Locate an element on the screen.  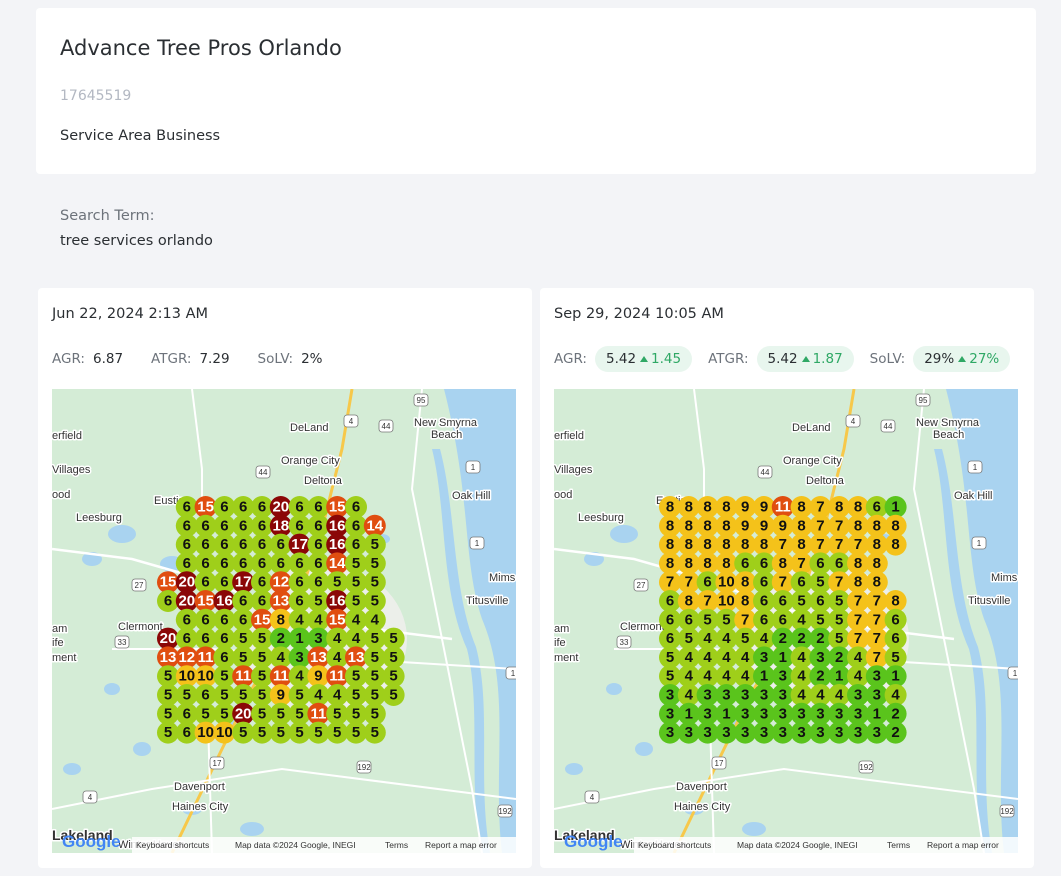
rank-marker: 14 is located at coordinates (337, 563).